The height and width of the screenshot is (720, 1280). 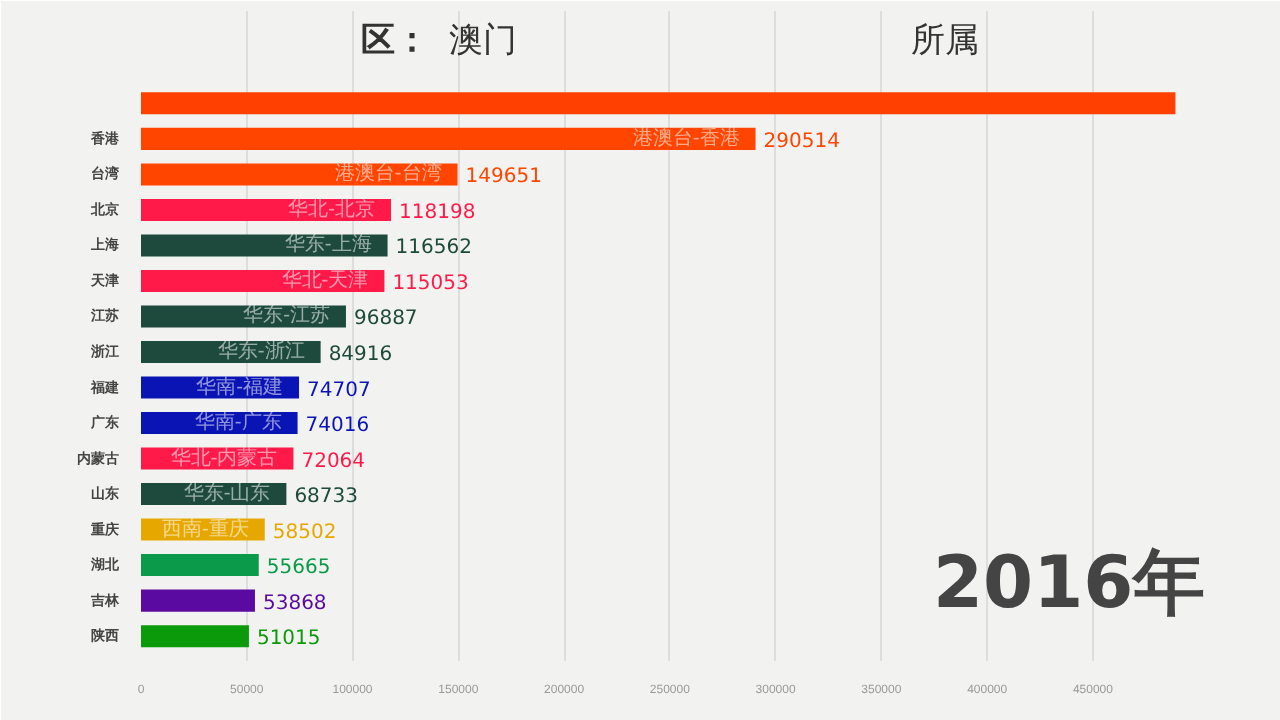 I want to click on annotation: 华东-浙江, so click(x=261, y=350).